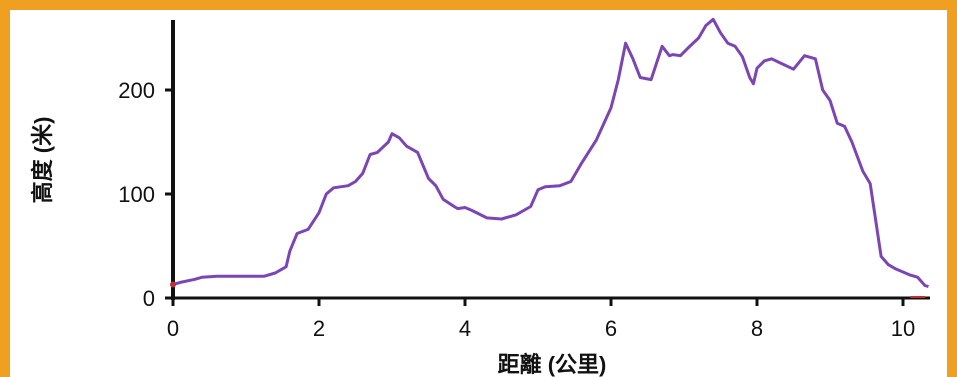 This screenshot has width=957, height=377. Describe the element at coordinates (136, 90) in the screenshot. I see `y-tick-label: 200` at that location.